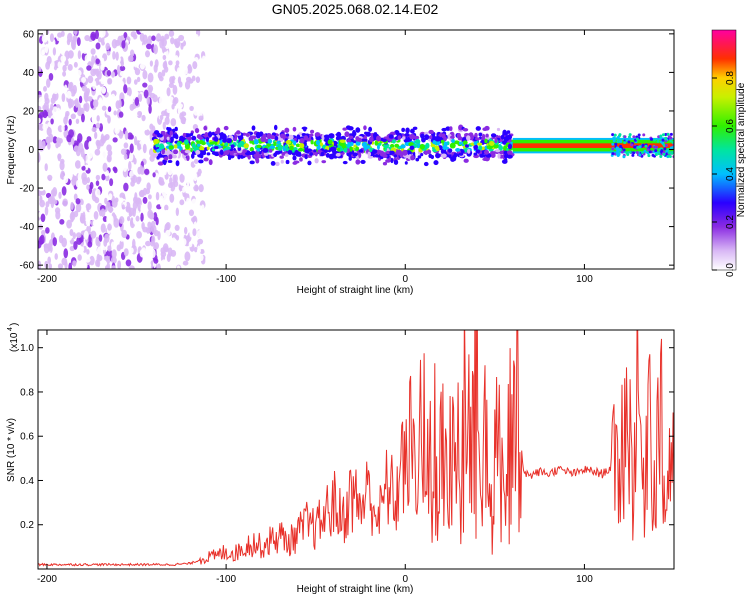 This screenshot has width=750, height=600. I want to click on x-tick-label: 100, so click(584, 279).